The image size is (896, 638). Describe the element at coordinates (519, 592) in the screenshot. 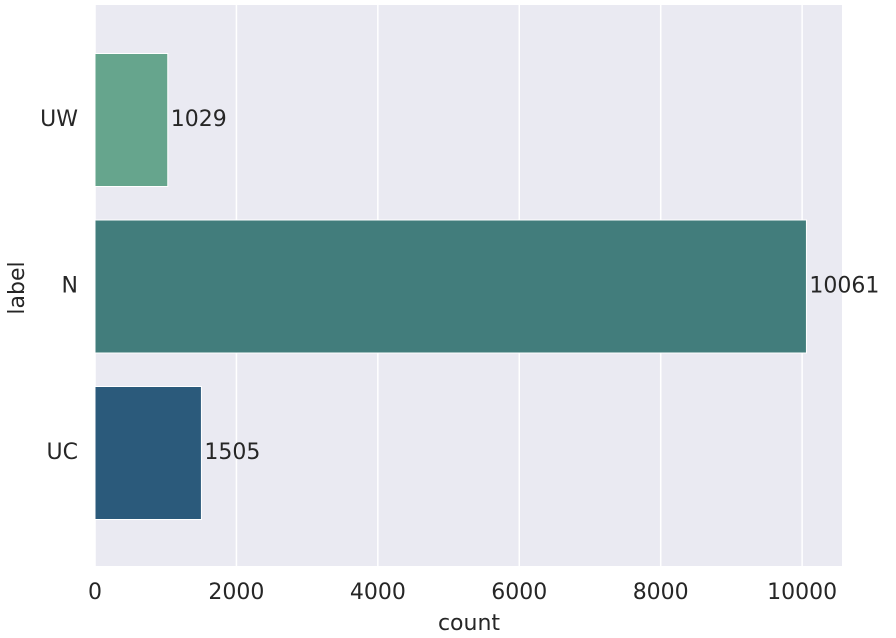

I see `x-tick-label: 6000` at that location.